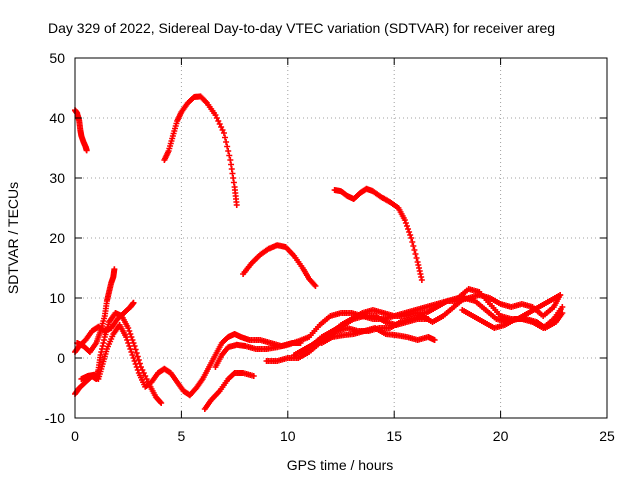  I want to click on x-tick-label: 15, so click(394, 436).